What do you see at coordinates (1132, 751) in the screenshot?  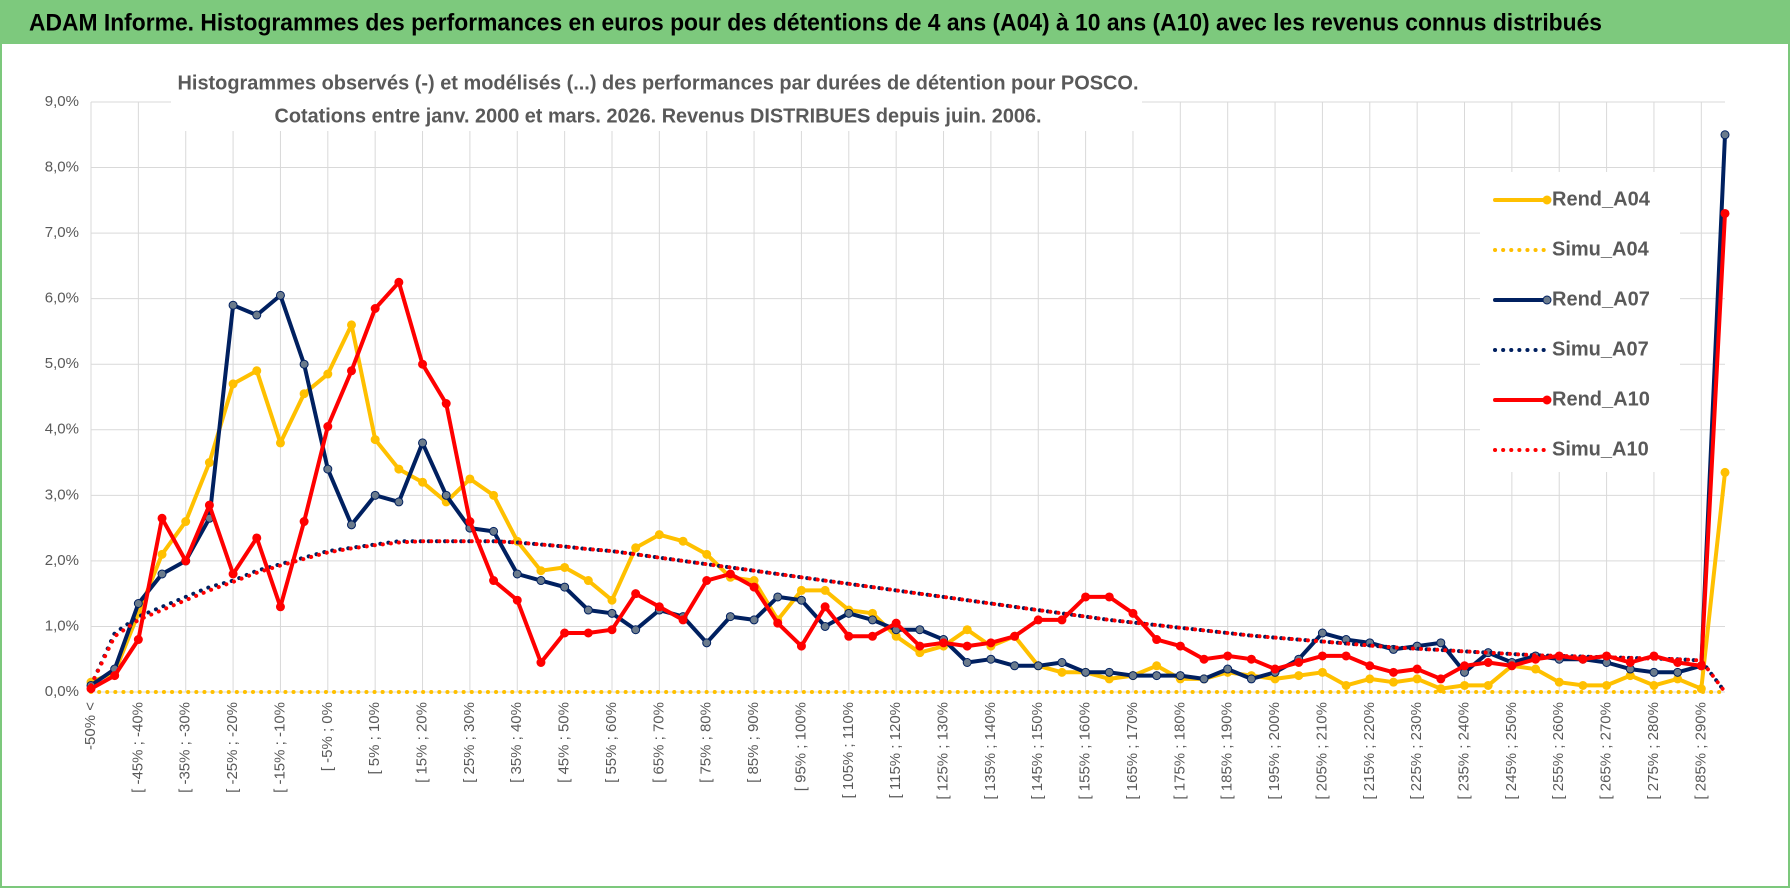 I see `x-tick-label: [ 165% ; 170%` at bounding box center [1132, 751].